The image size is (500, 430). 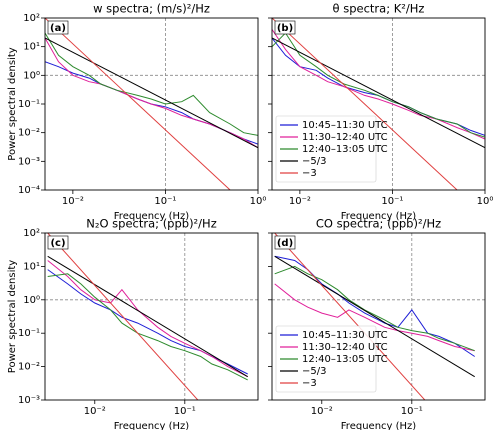 What do you see at coordinates (151, 224) in the screenshot?
I see `panel-title: N₂O spectra; (ppb)²/Hz` at bounding box center [151, 224].